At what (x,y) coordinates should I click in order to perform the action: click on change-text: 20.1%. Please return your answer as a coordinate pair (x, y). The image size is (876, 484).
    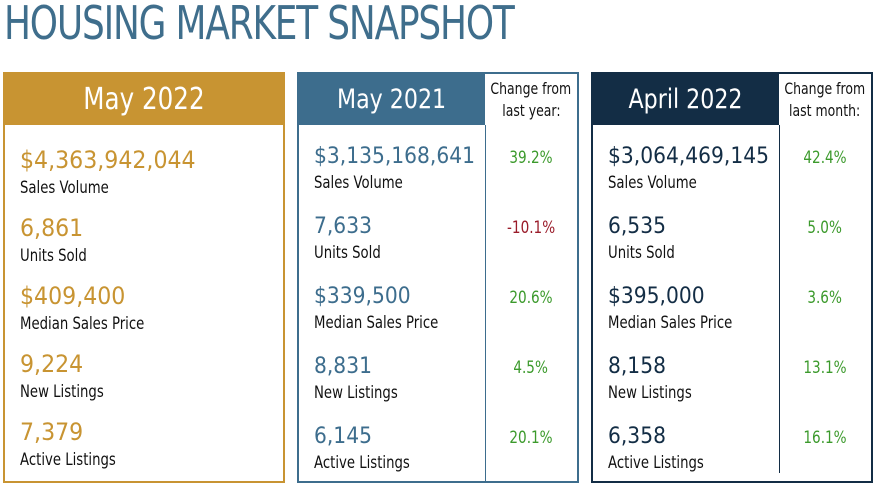
    Looking at the image, I should click on (531, 438).